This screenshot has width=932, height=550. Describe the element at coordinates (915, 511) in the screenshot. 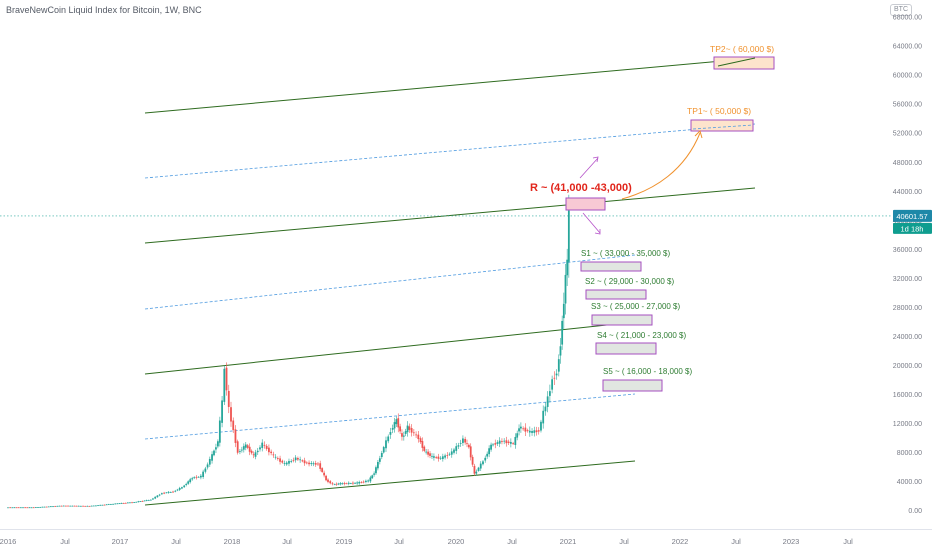

I see `y-tick-label: 0.00` at that location.